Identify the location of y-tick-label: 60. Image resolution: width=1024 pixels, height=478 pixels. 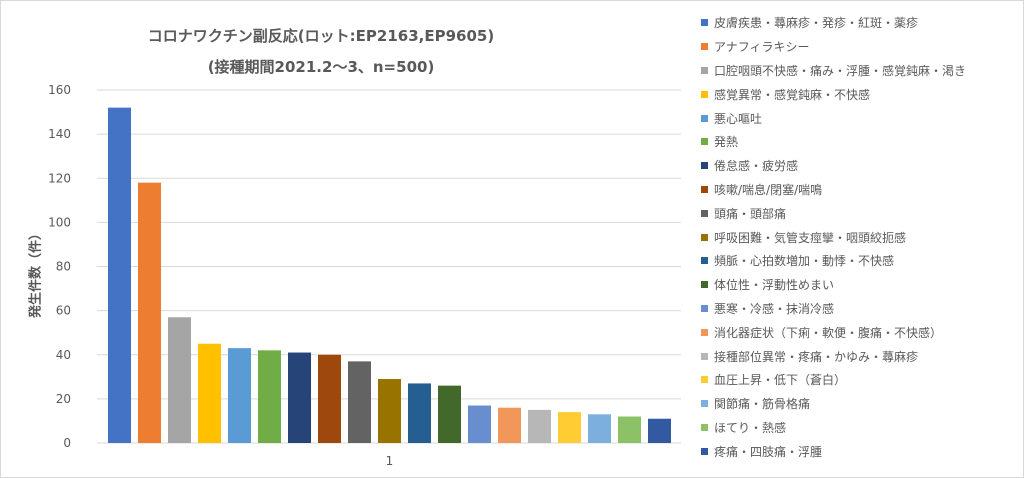
(63, 311).